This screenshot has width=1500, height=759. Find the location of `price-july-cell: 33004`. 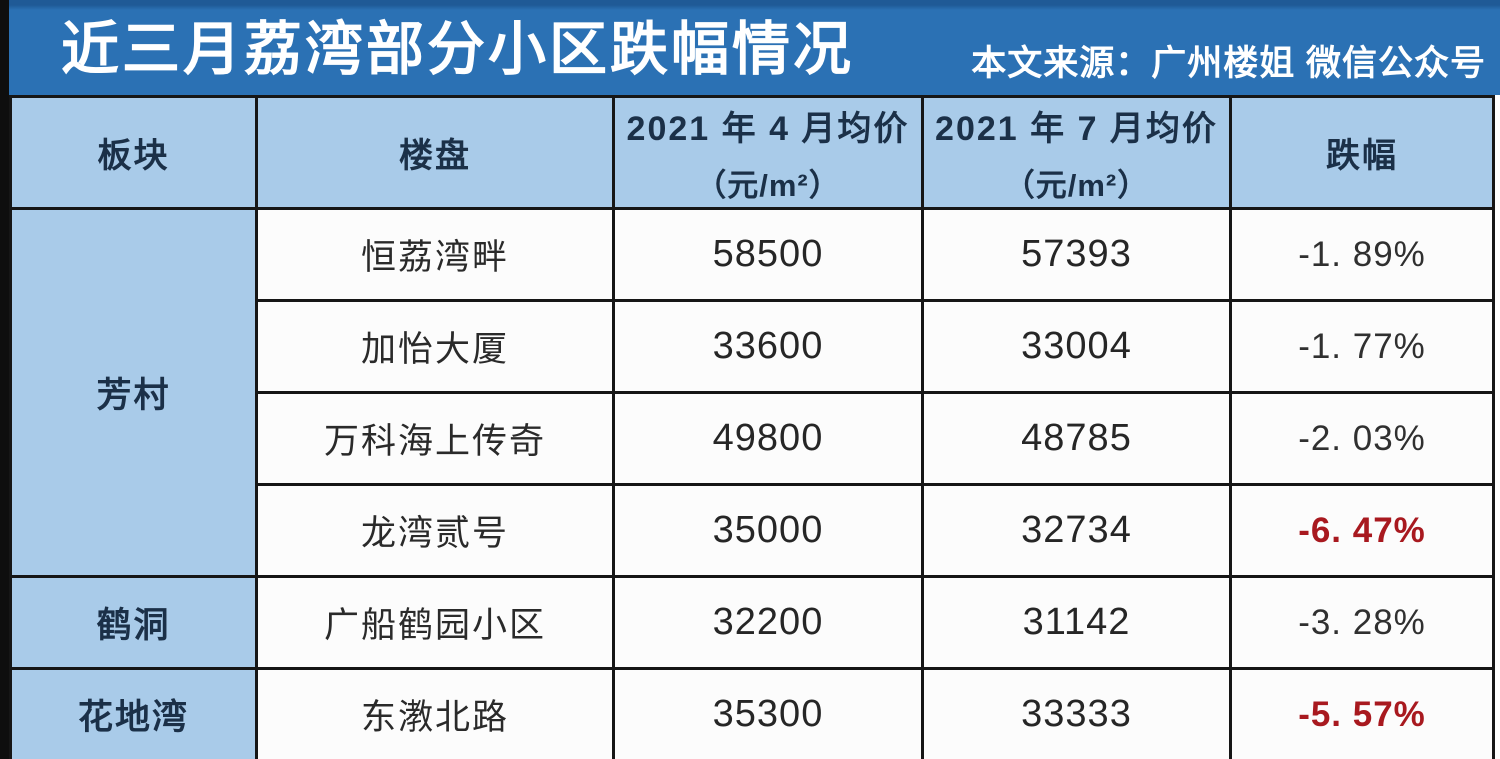

price-july-cell: 33004 is located at coordinates (1076, 346).